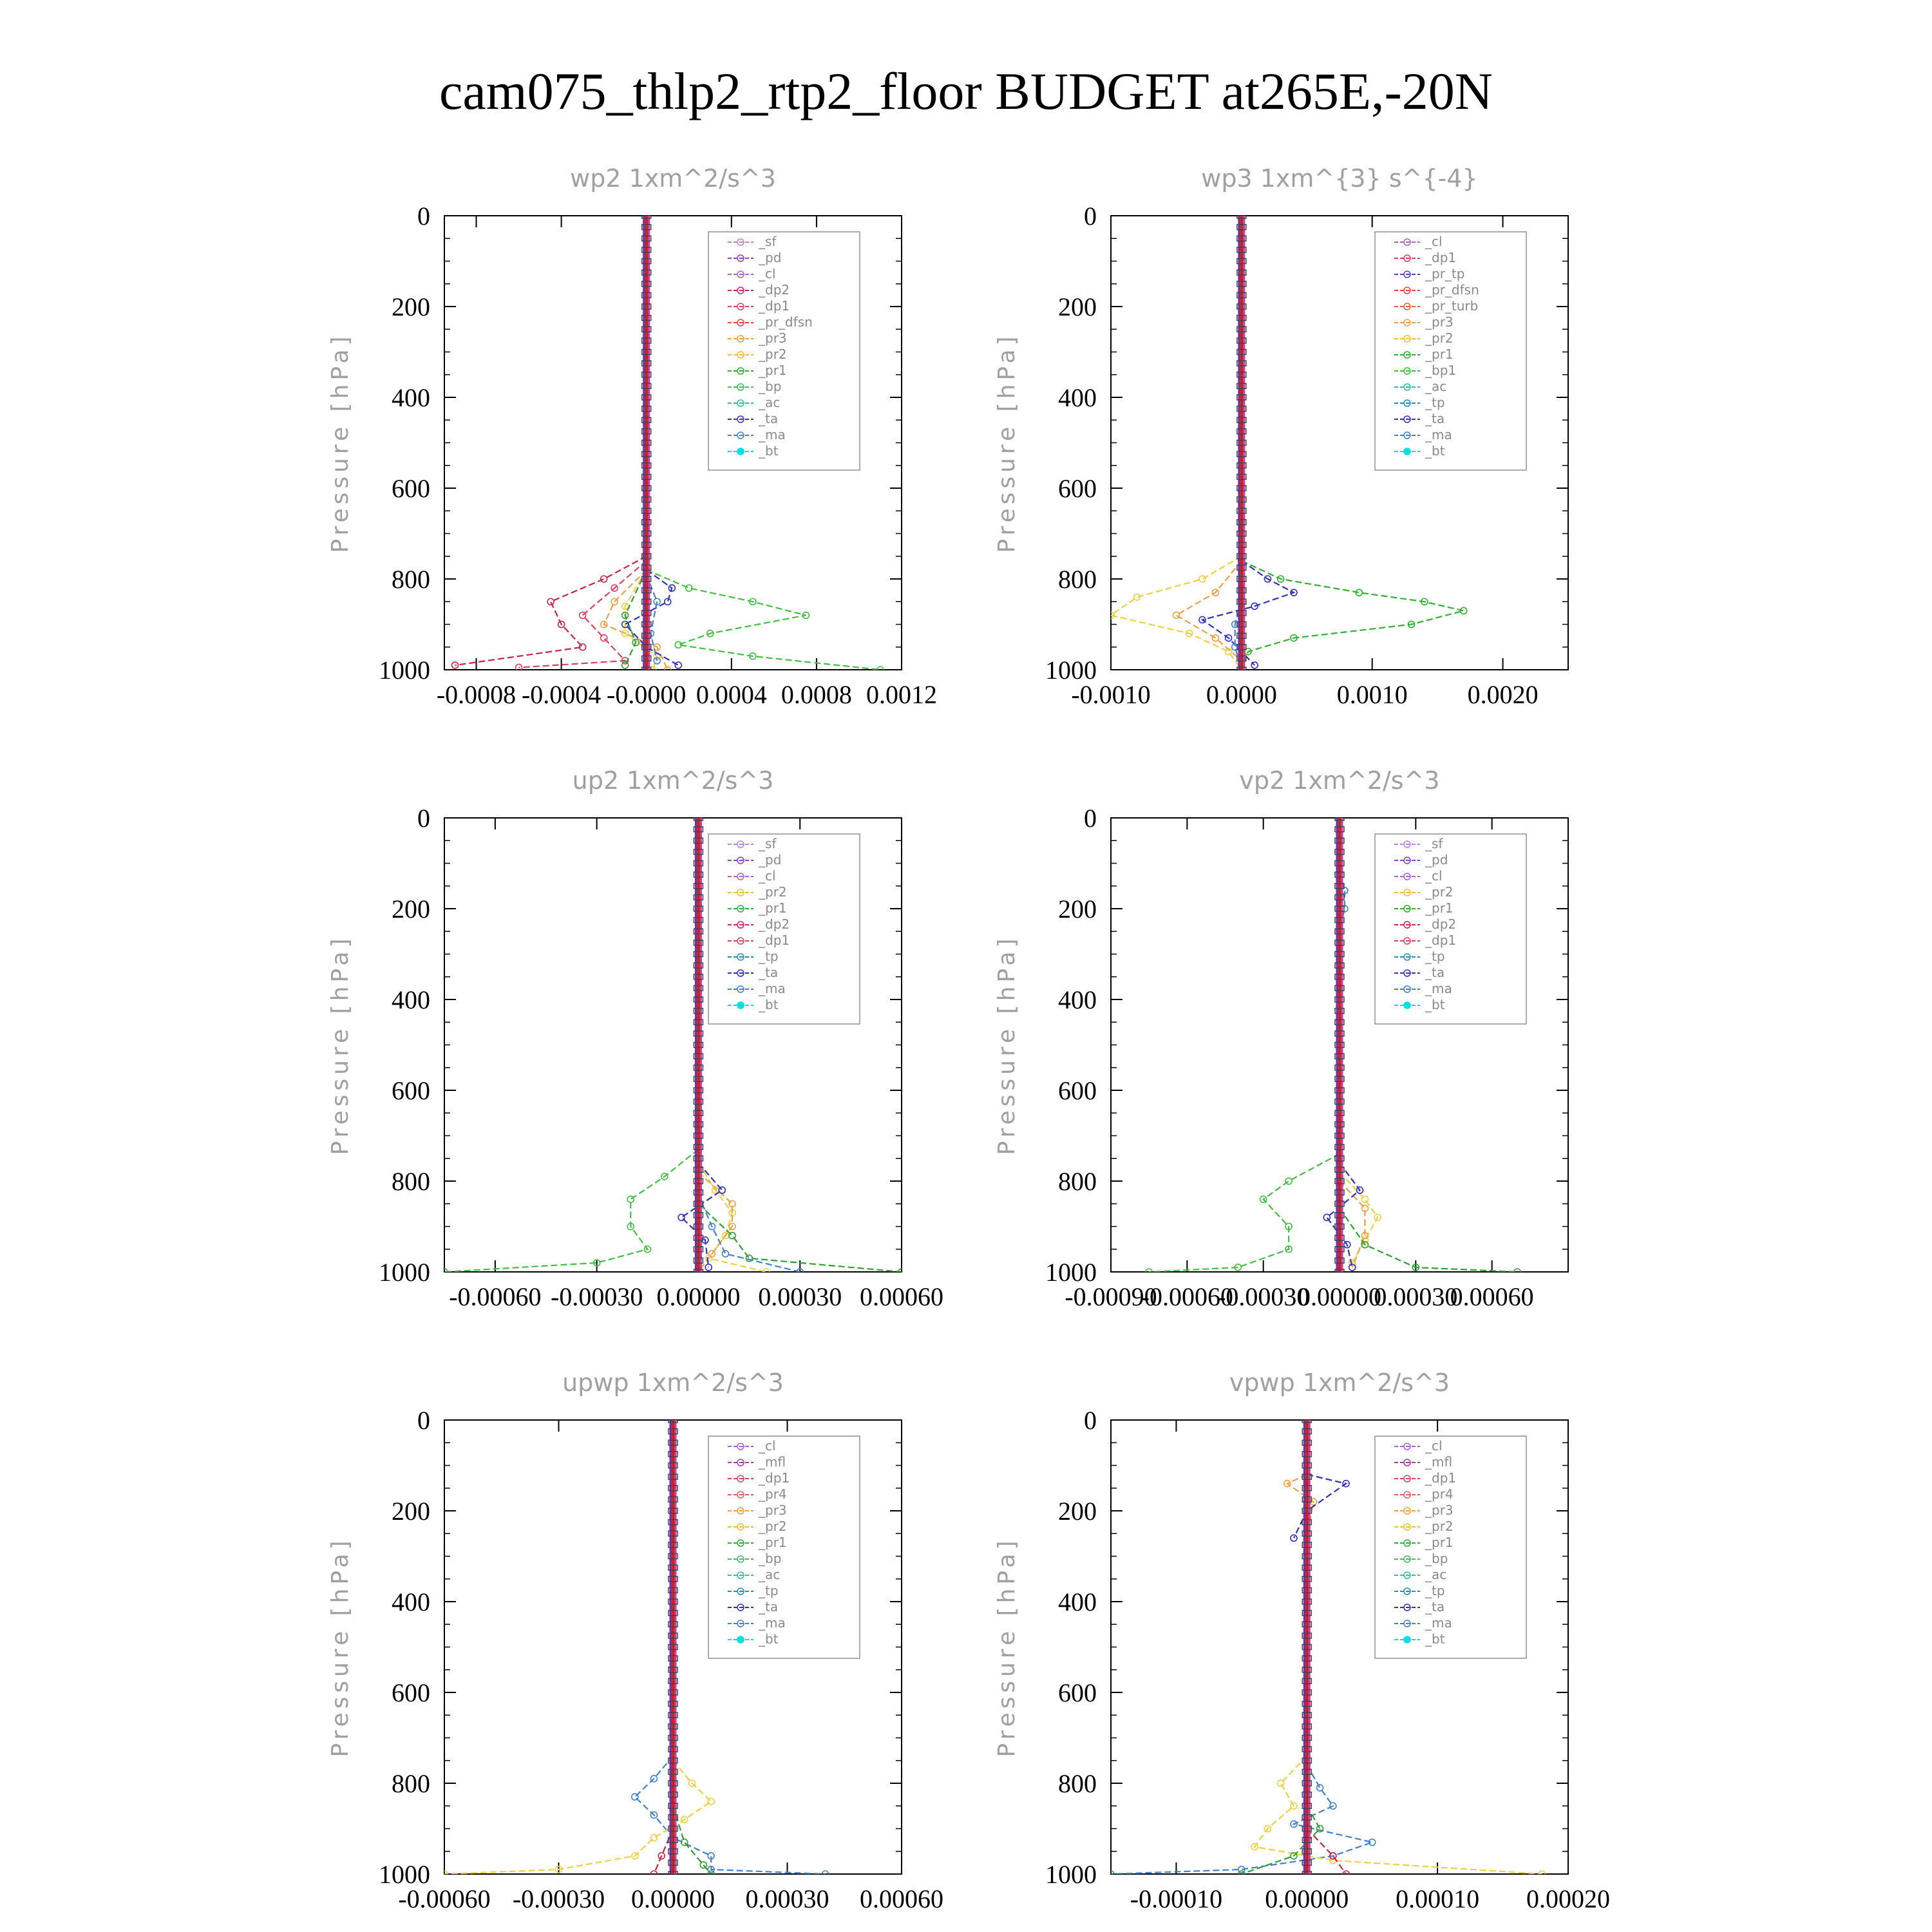 The height and width of the screenshot is (1932, 1932). Describe the element at coordinates (1326, 1851) in the screenshot. I see `series-line-dp1` at that location.